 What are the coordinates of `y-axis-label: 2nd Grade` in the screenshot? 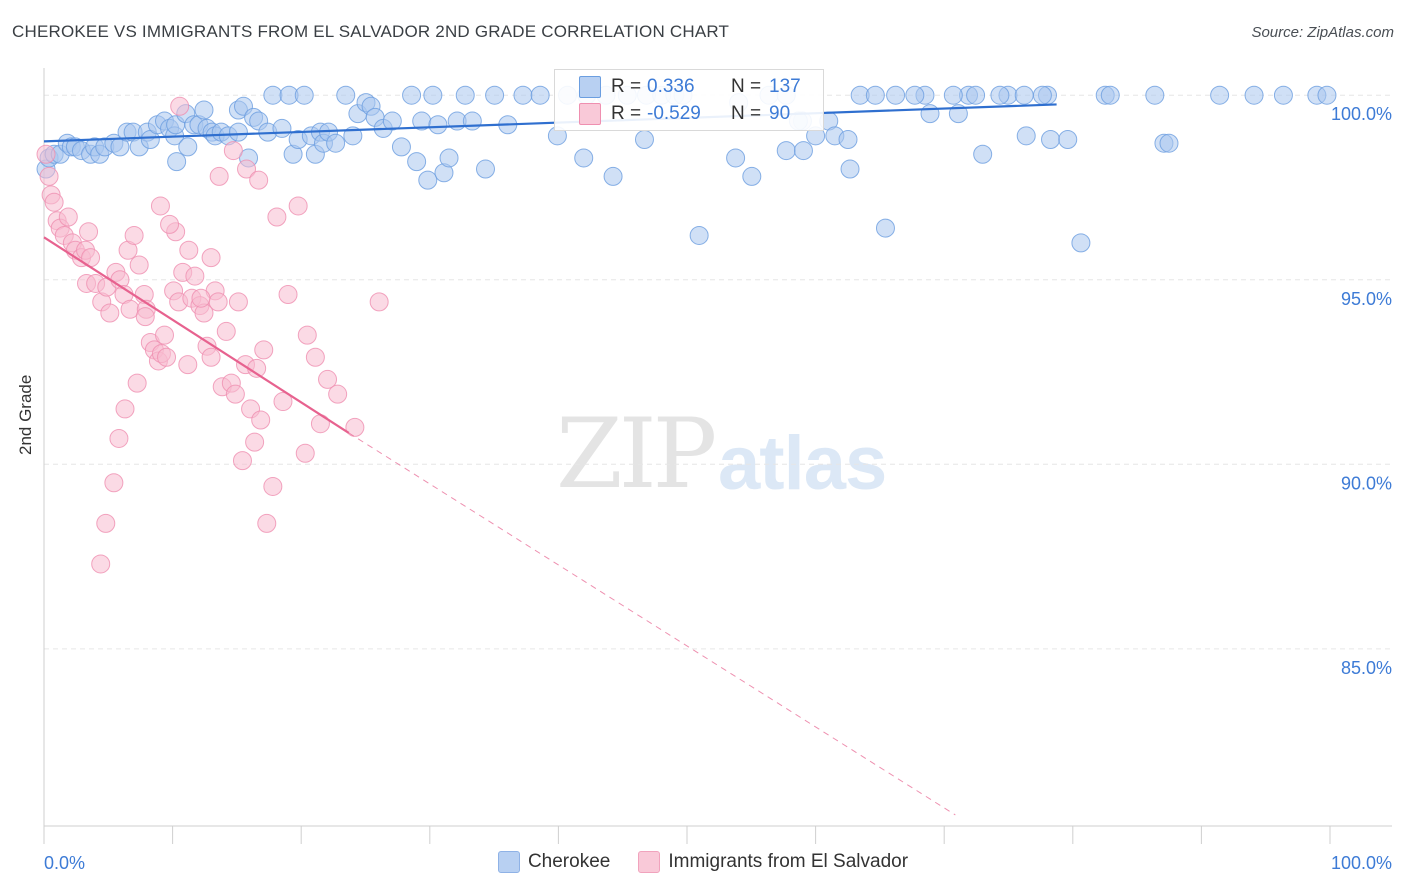 It's located at (25, 414).